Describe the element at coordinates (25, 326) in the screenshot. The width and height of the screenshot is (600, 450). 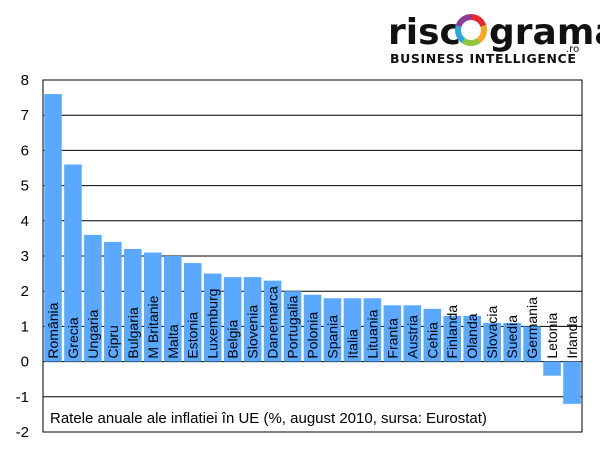
I see `y-tick-label: 1` at that location.